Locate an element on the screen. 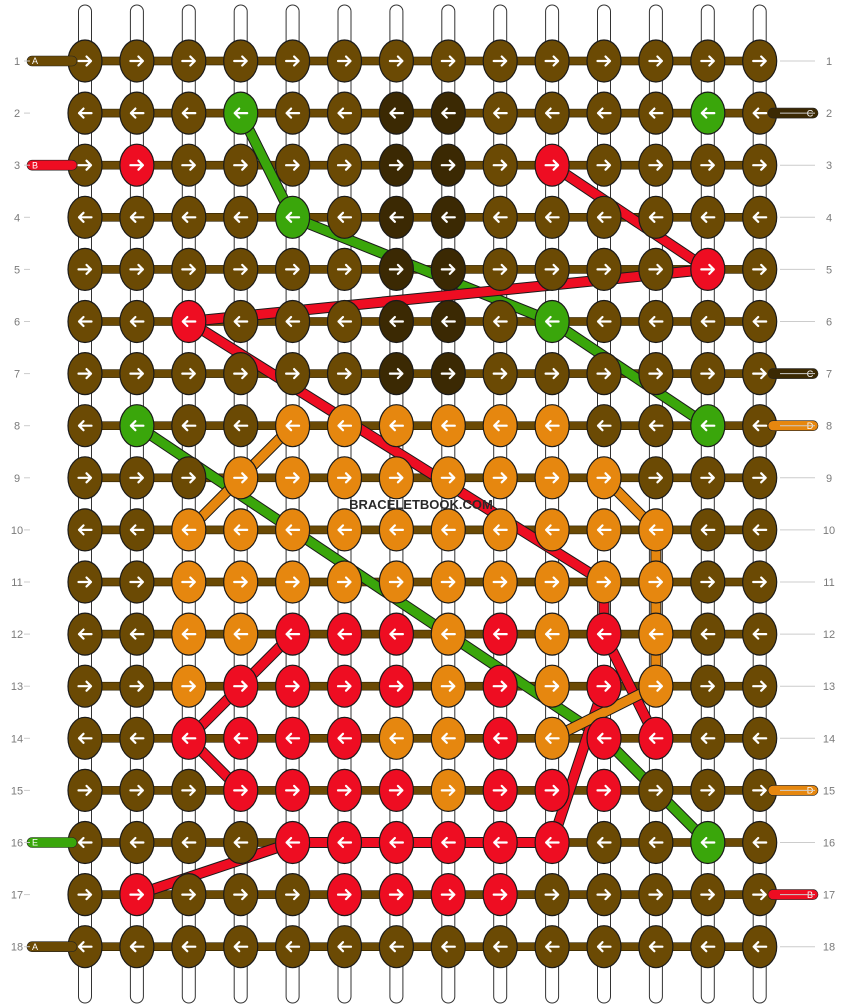  row-number-left: 8 is located at coordinates (17, 427).